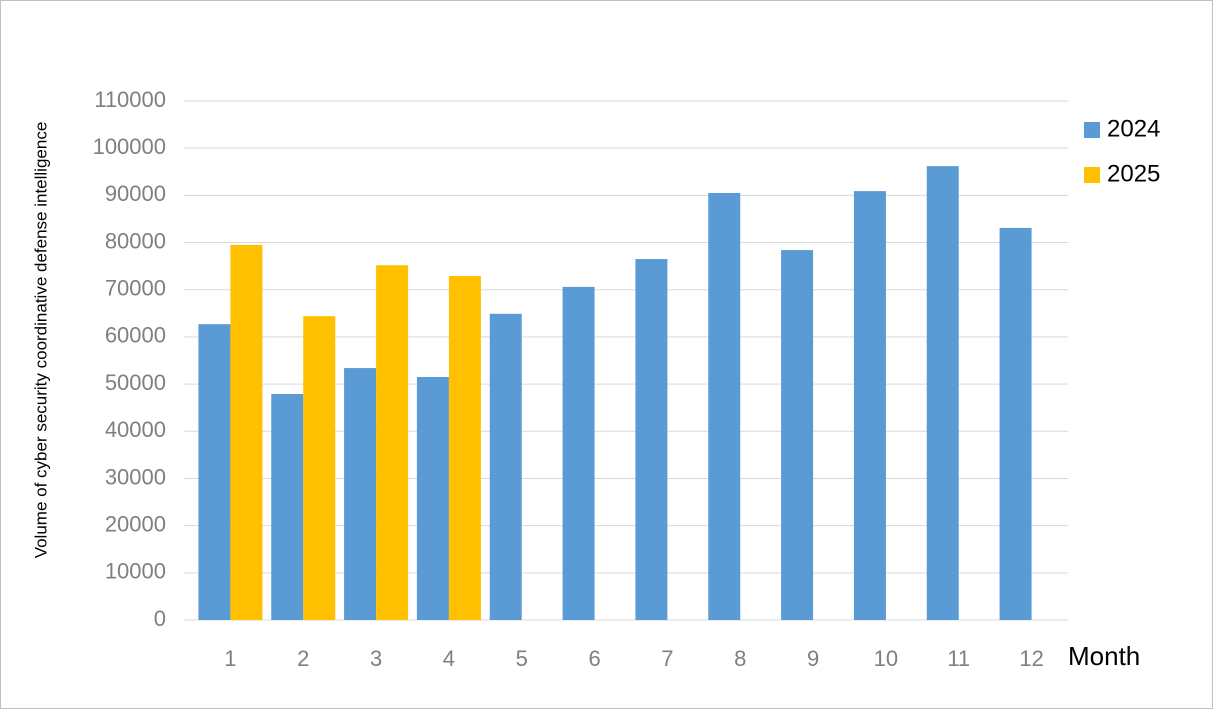  What do you see at coordinates (667, 658) in the screenshot?
I see `x-tick-label: 7` at bounding box center [667, 658].